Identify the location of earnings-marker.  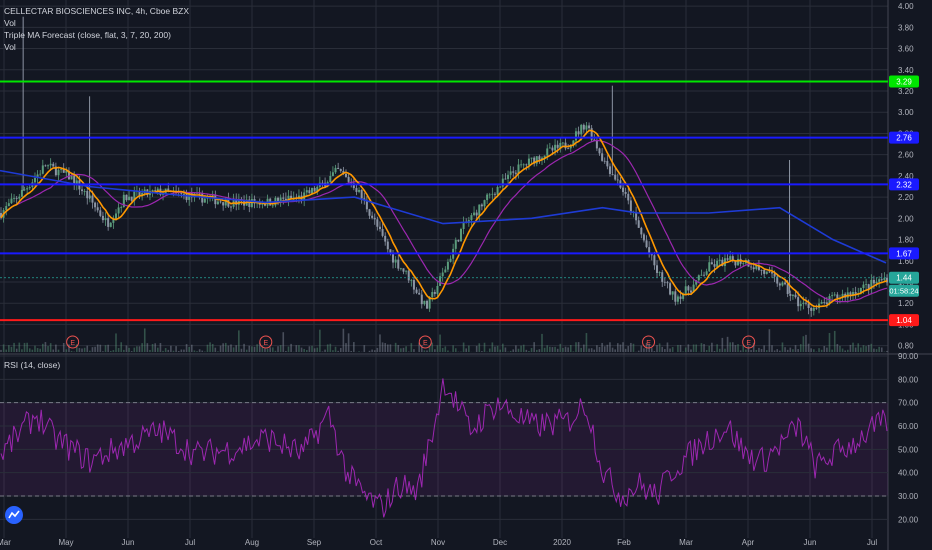
(649, 342).